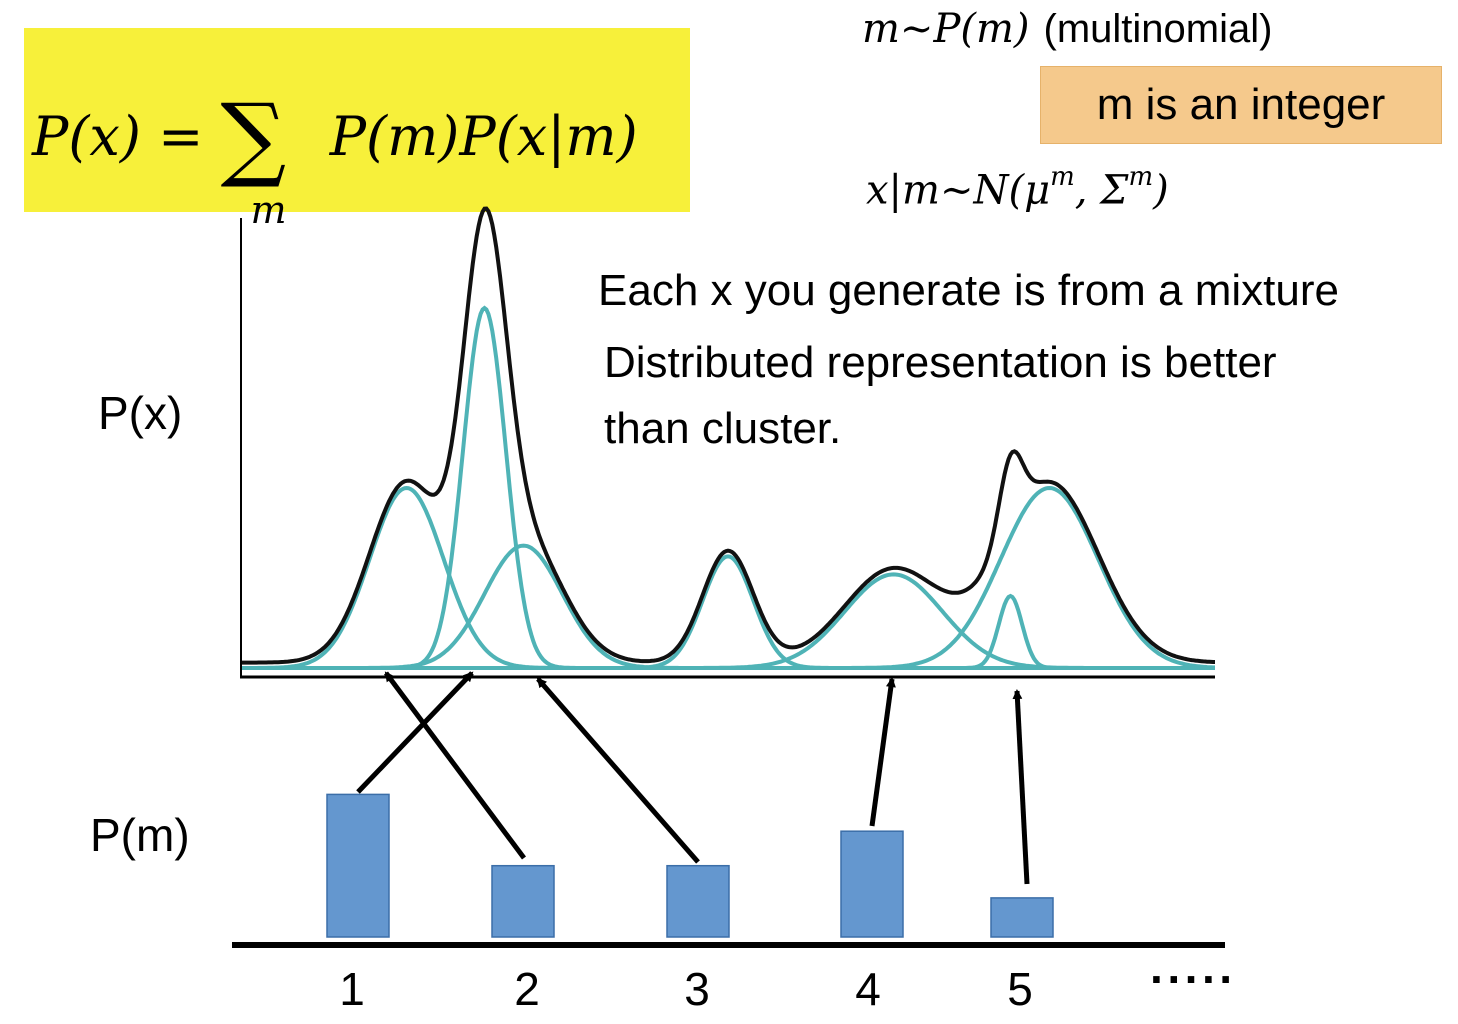 This screenshot has width=1458, height=1024. Describe the element at coordinates (697, 989) in the screenshot. I see `tick-3: 3` at that location.